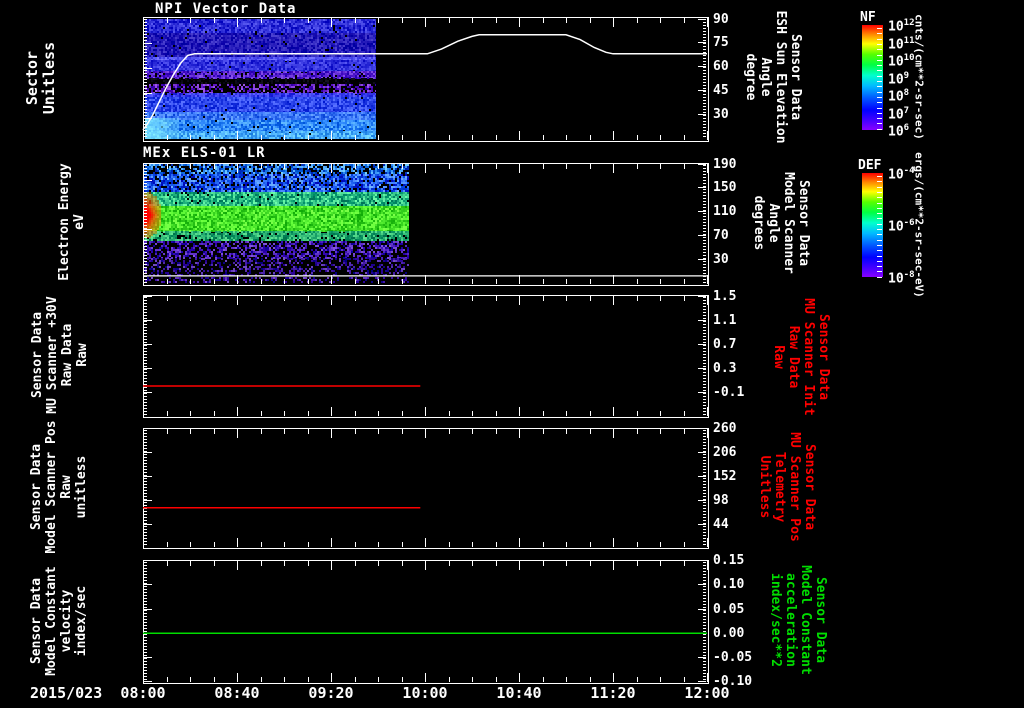  I want to click on y-tick-label-right: 30, so click(721, 259).